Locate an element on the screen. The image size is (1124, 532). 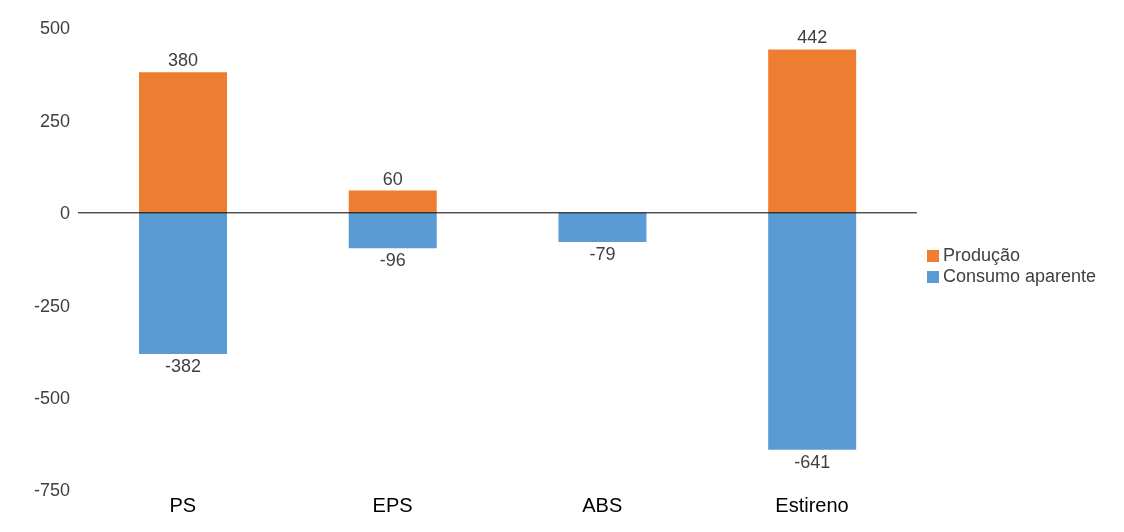
y-tick-label: 500 is located at coordinates (54, 28).